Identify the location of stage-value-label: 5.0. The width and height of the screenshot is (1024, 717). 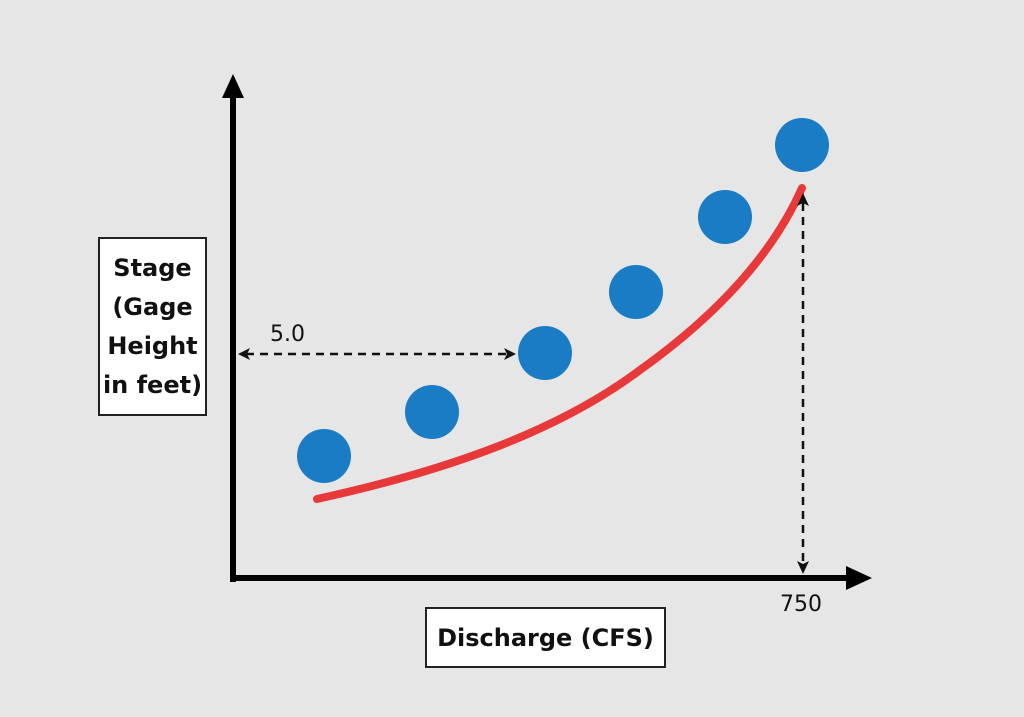
(287, 334).